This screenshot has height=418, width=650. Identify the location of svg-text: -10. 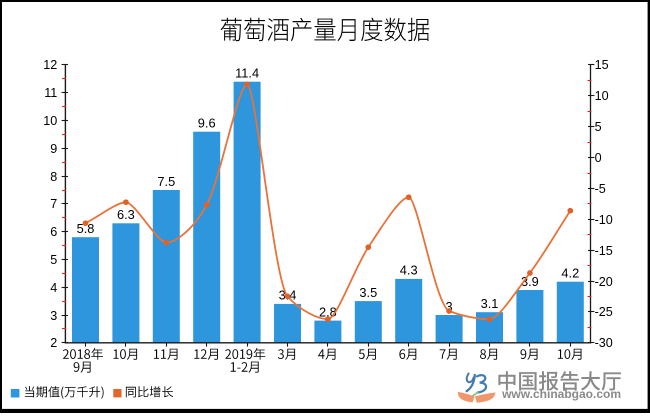
(604, 220).